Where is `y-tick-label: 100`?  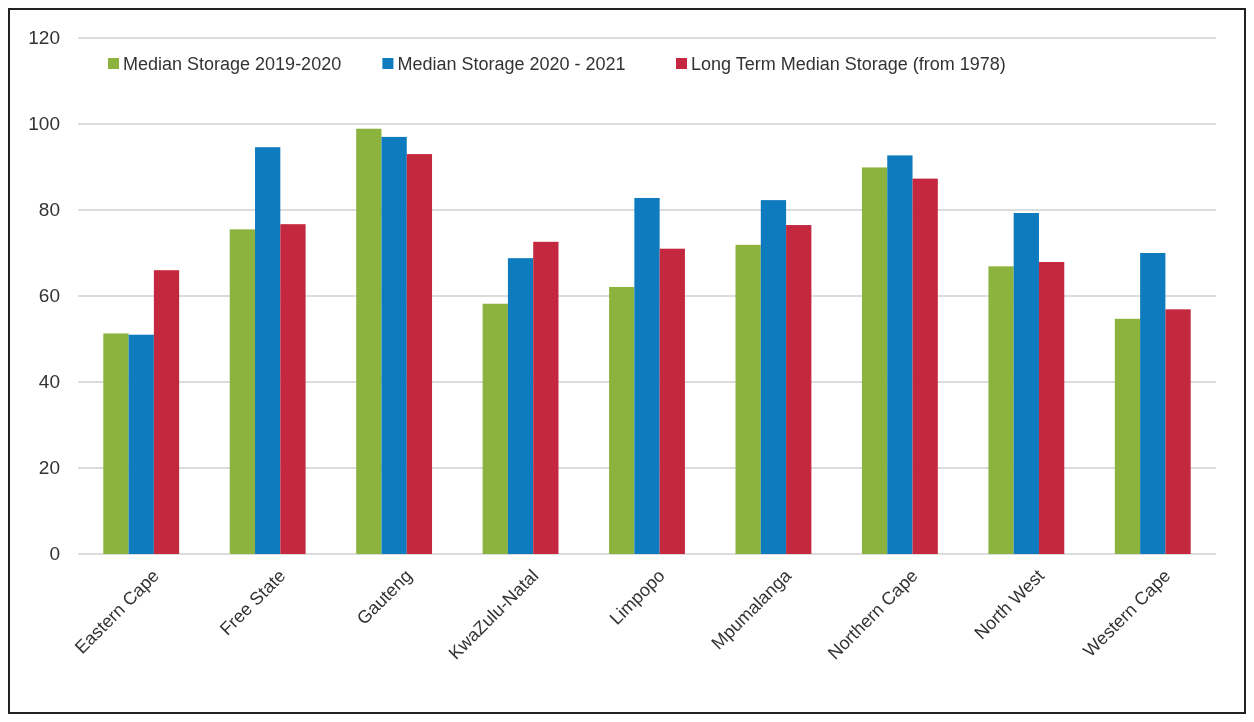 y-tick-label: 100 is located at coordinates (44, 123).